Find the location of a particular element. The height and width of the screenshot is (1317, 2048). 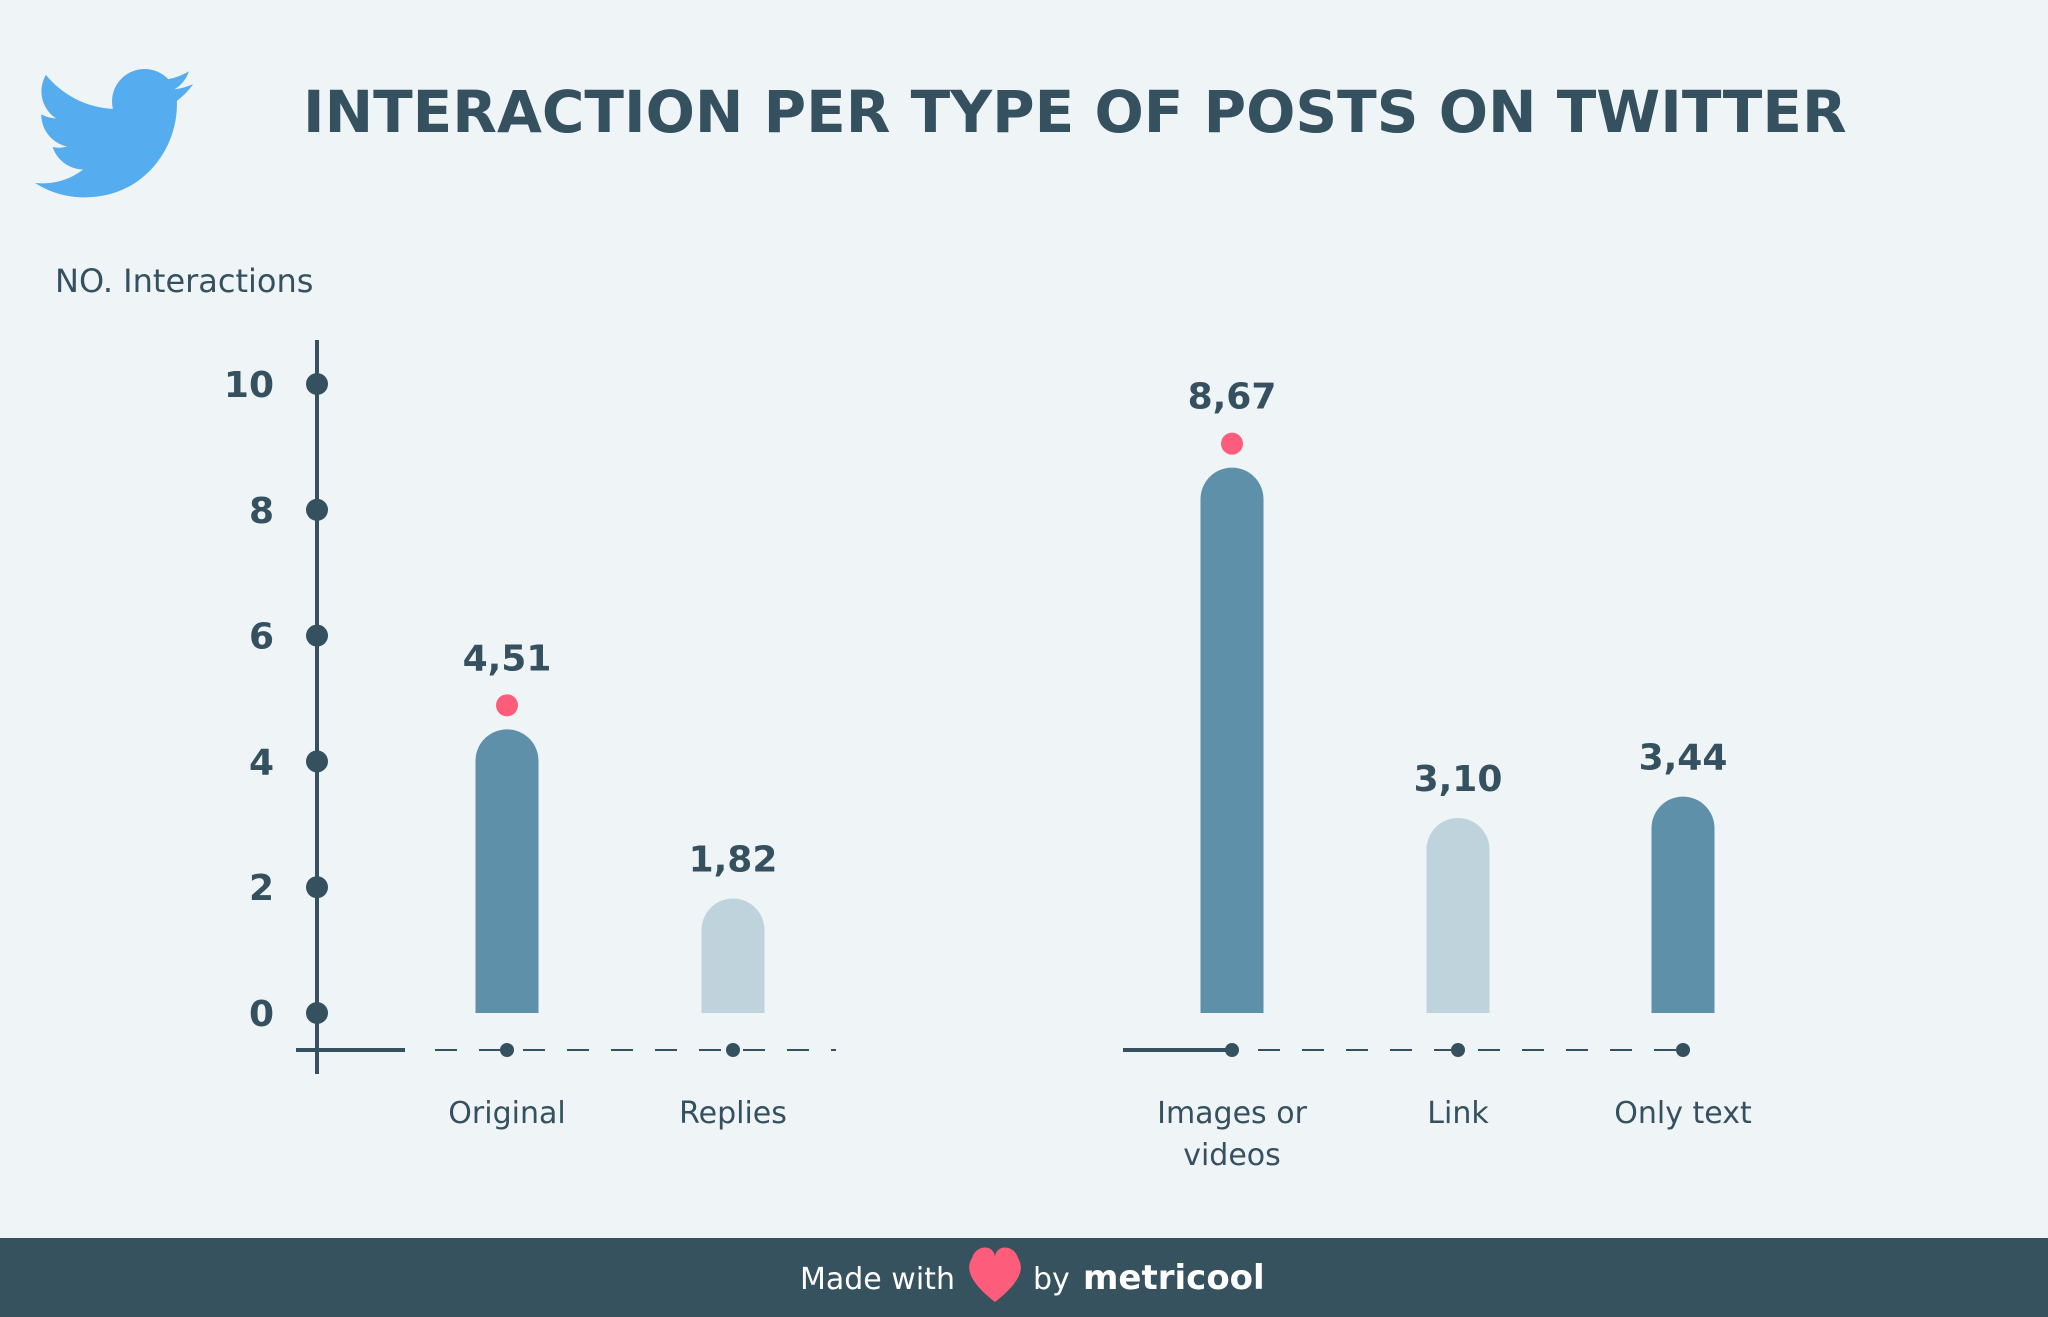

x-category-label: Original is located at coordinates (506, 1113).